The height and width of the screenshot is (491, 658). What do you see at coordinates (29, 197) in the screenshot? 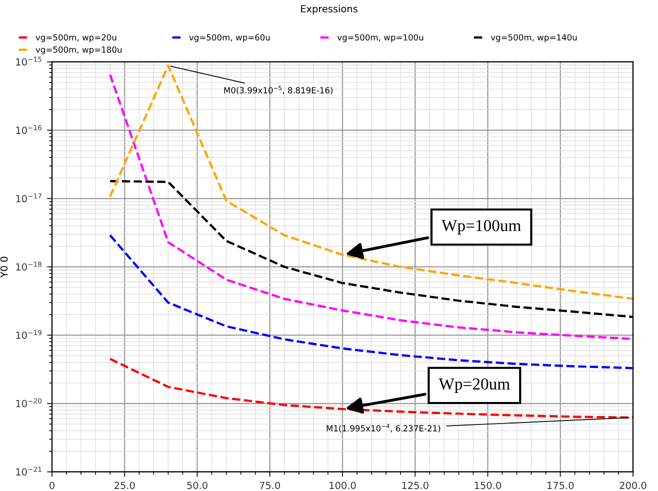
I see `y-tick-label: 10$^{−17}$` at bounding box center [29, 197].